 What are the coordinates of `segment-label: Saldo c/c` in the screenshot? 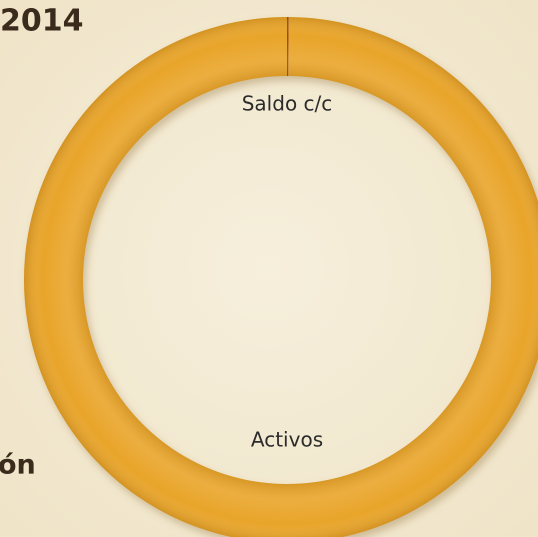 It's located at (287, 104).